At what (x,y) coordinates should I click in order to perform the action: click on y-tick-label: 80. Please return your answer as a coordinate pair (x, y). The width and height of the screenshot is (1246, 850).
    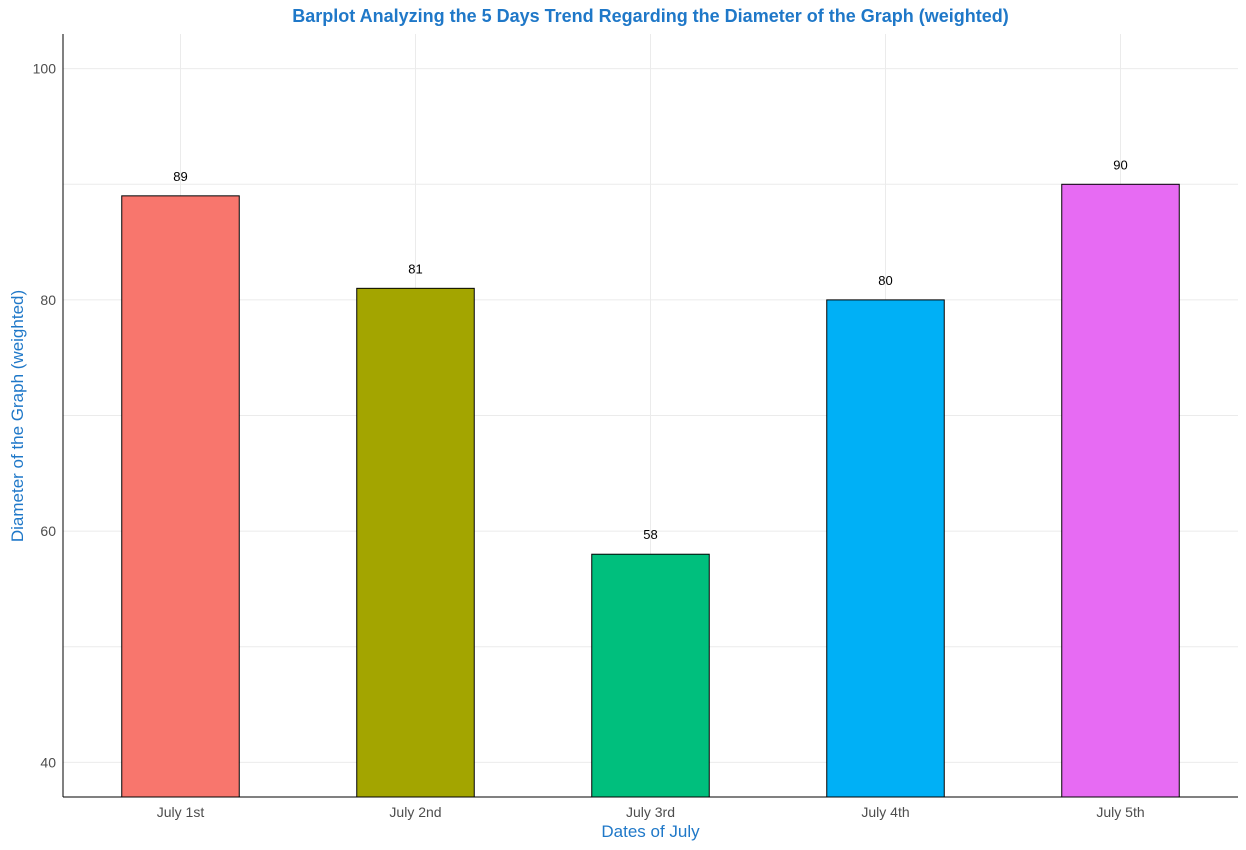
    Looking at the image, I should click on (48, 300).